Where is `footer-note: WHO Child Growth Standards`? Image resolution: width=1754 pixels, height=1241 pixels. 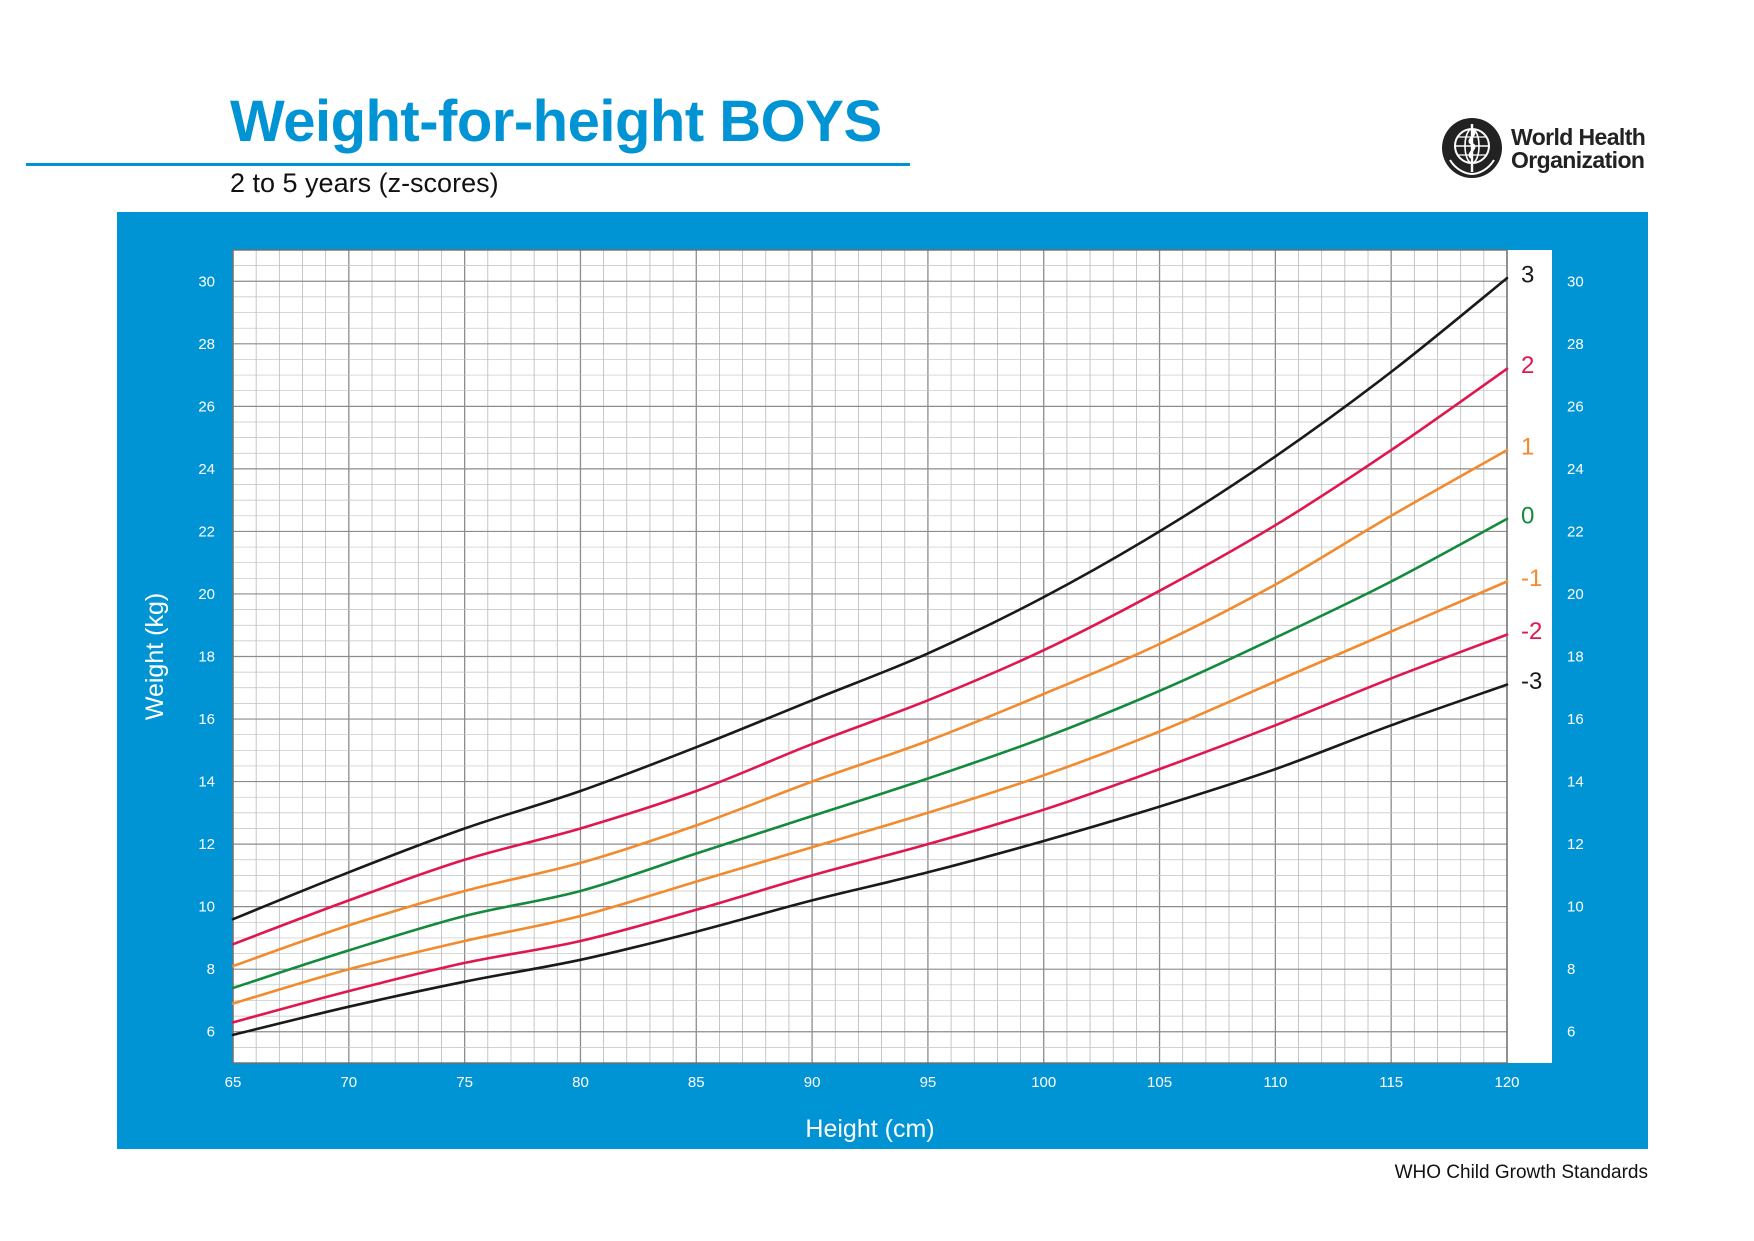 footer-note: WHO Child Growth Standards is located at coordinates (1521, 1172).